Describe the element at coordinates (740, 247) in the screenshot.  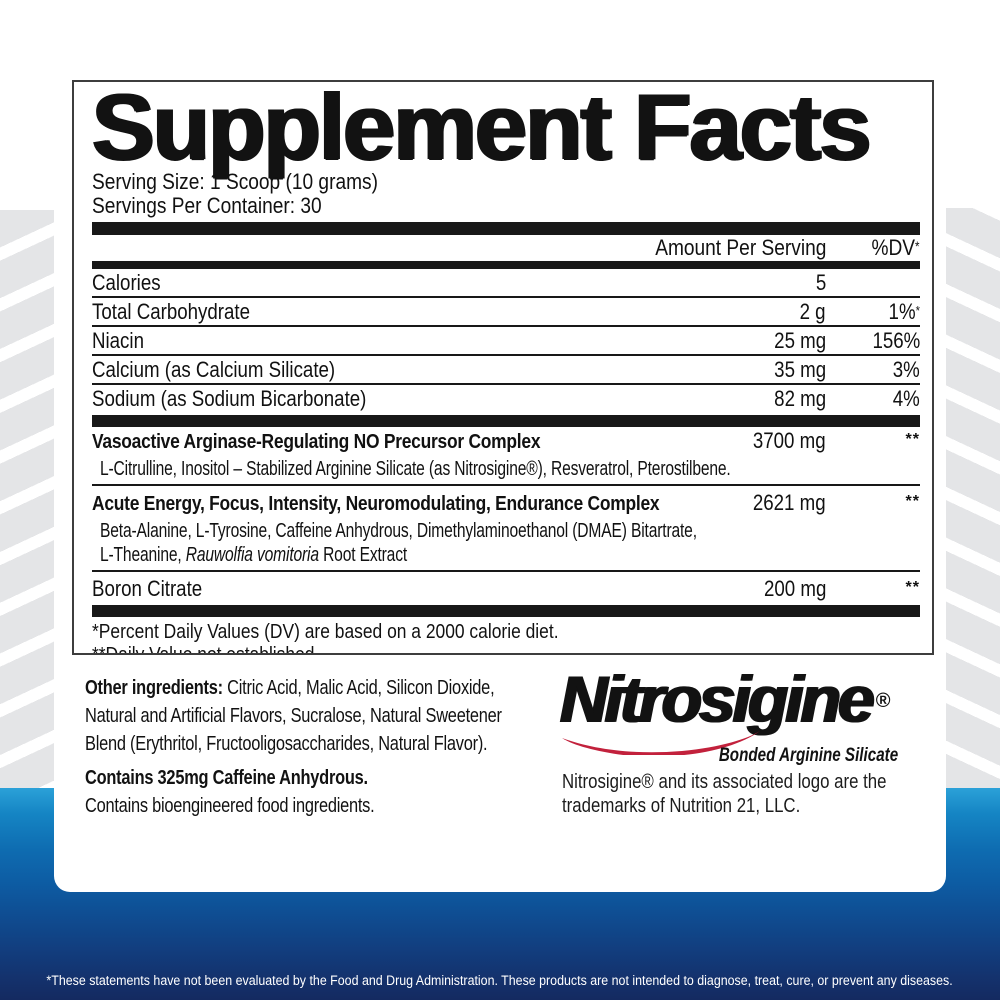
I see `amount-per-serving-header: Amount Per Serving` at that location.